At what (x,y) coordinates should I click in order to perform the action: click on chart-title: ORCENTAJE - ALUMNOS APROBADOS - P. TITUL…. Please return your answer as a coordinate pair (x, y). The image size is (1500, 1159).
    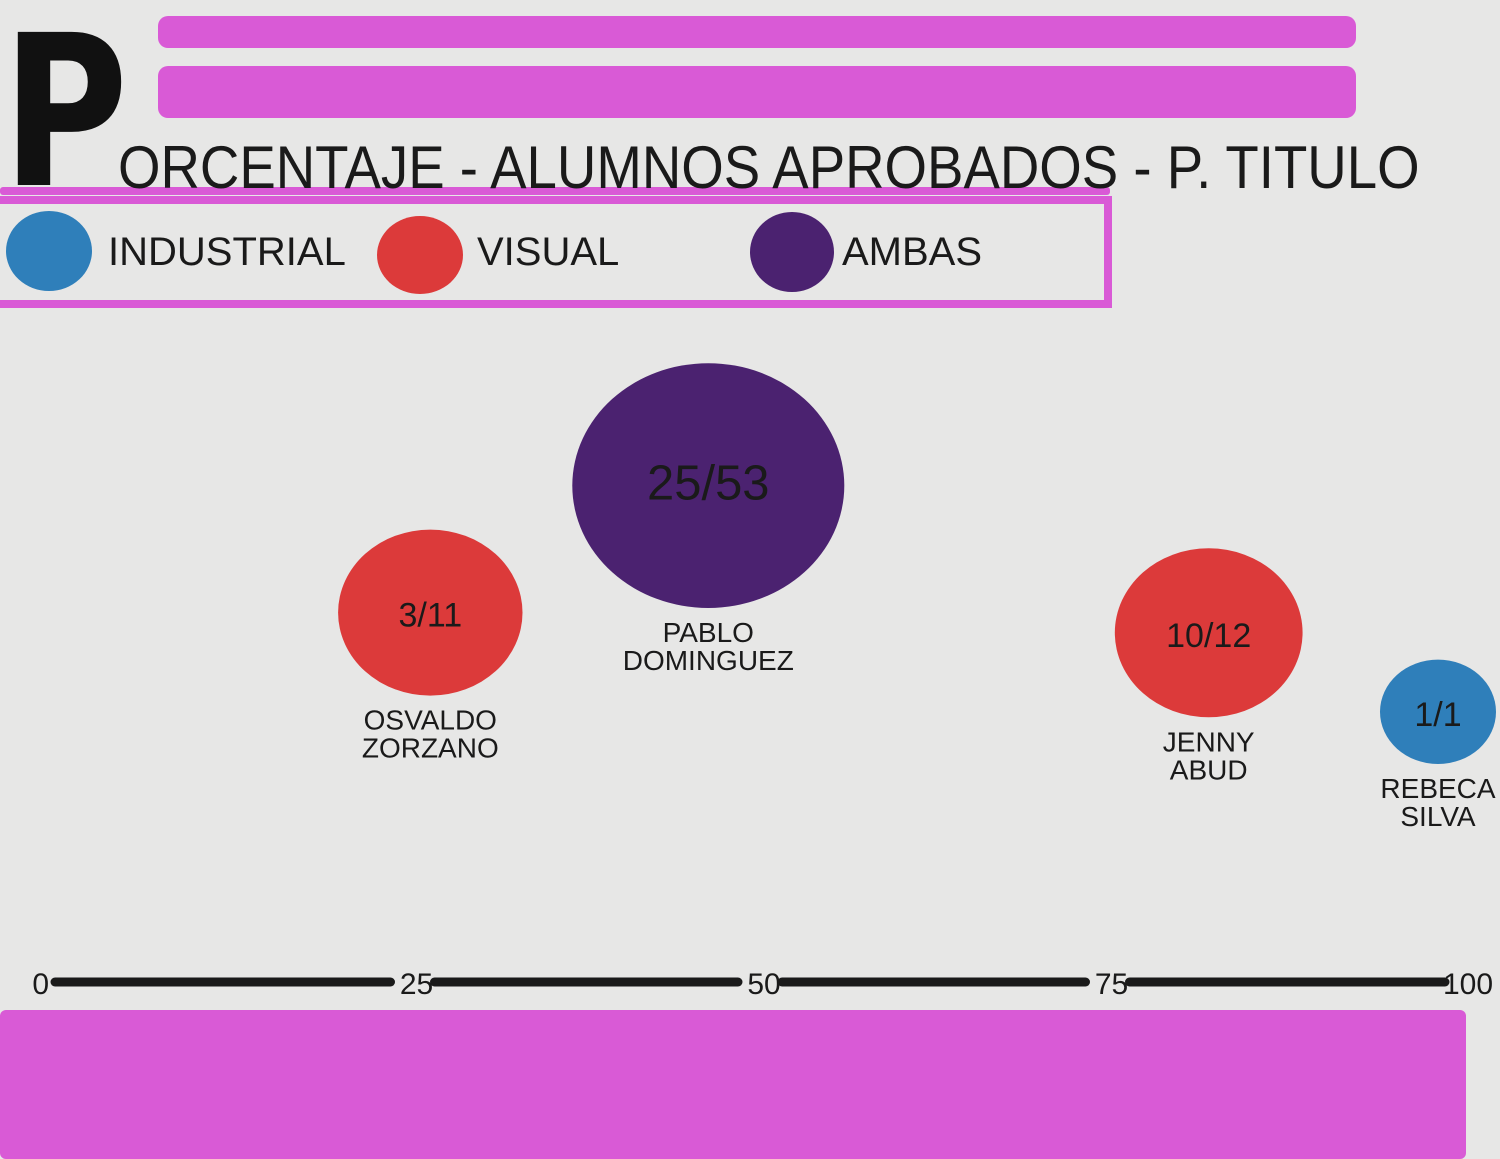
    Looking at the image, I should click on (769, 167).